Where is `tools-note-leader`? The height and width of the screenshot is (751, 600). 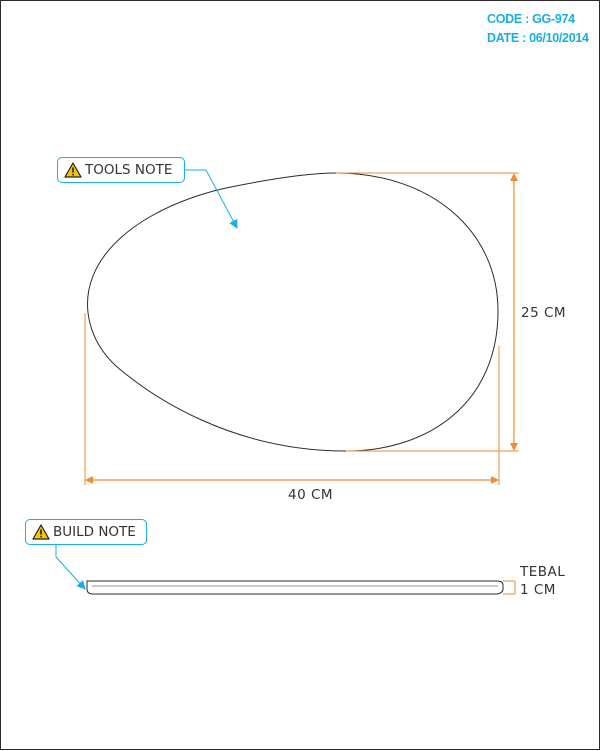 tools-note-leader is located at coordinates (211, 199).